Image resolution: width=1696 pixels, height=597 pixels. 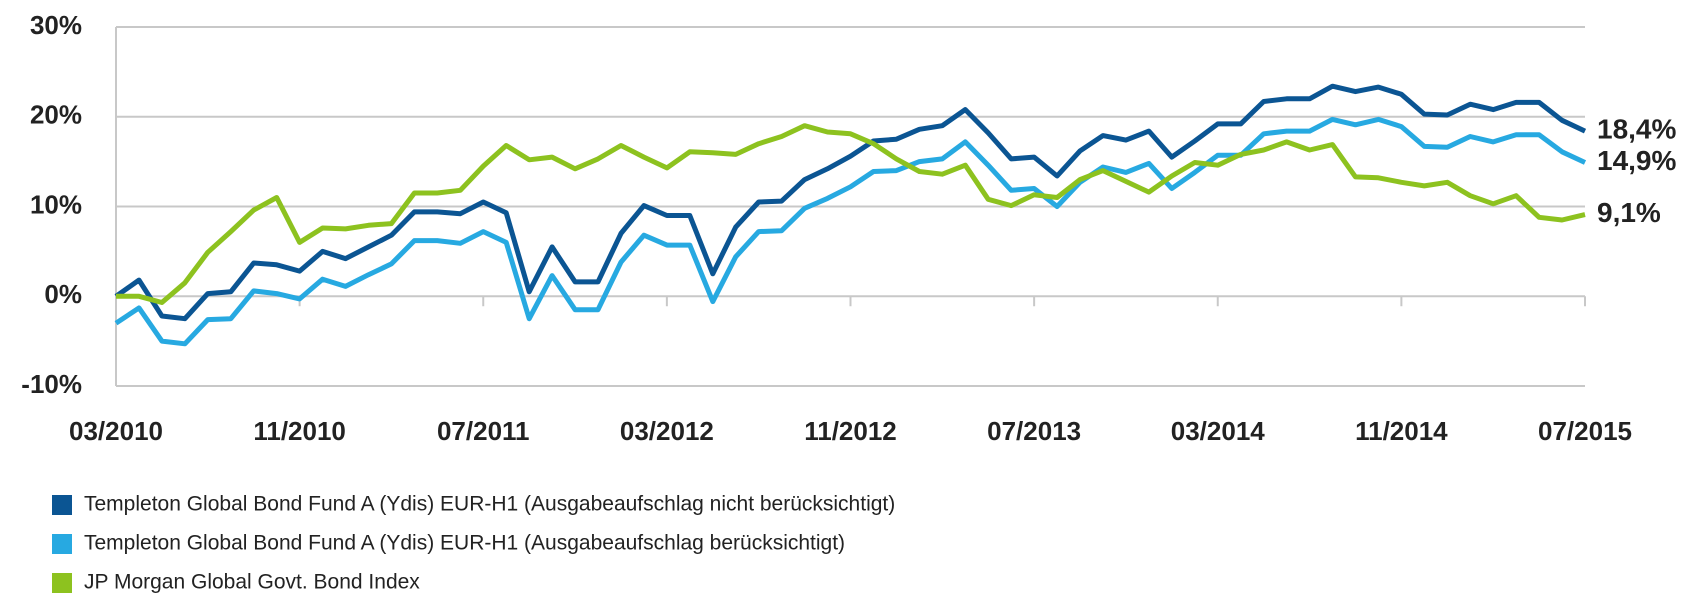 What do you see at coordinates (667, 431) in the screenshot?
I see `x-tick-label: 03/2012` at bounding box center [667, 431].